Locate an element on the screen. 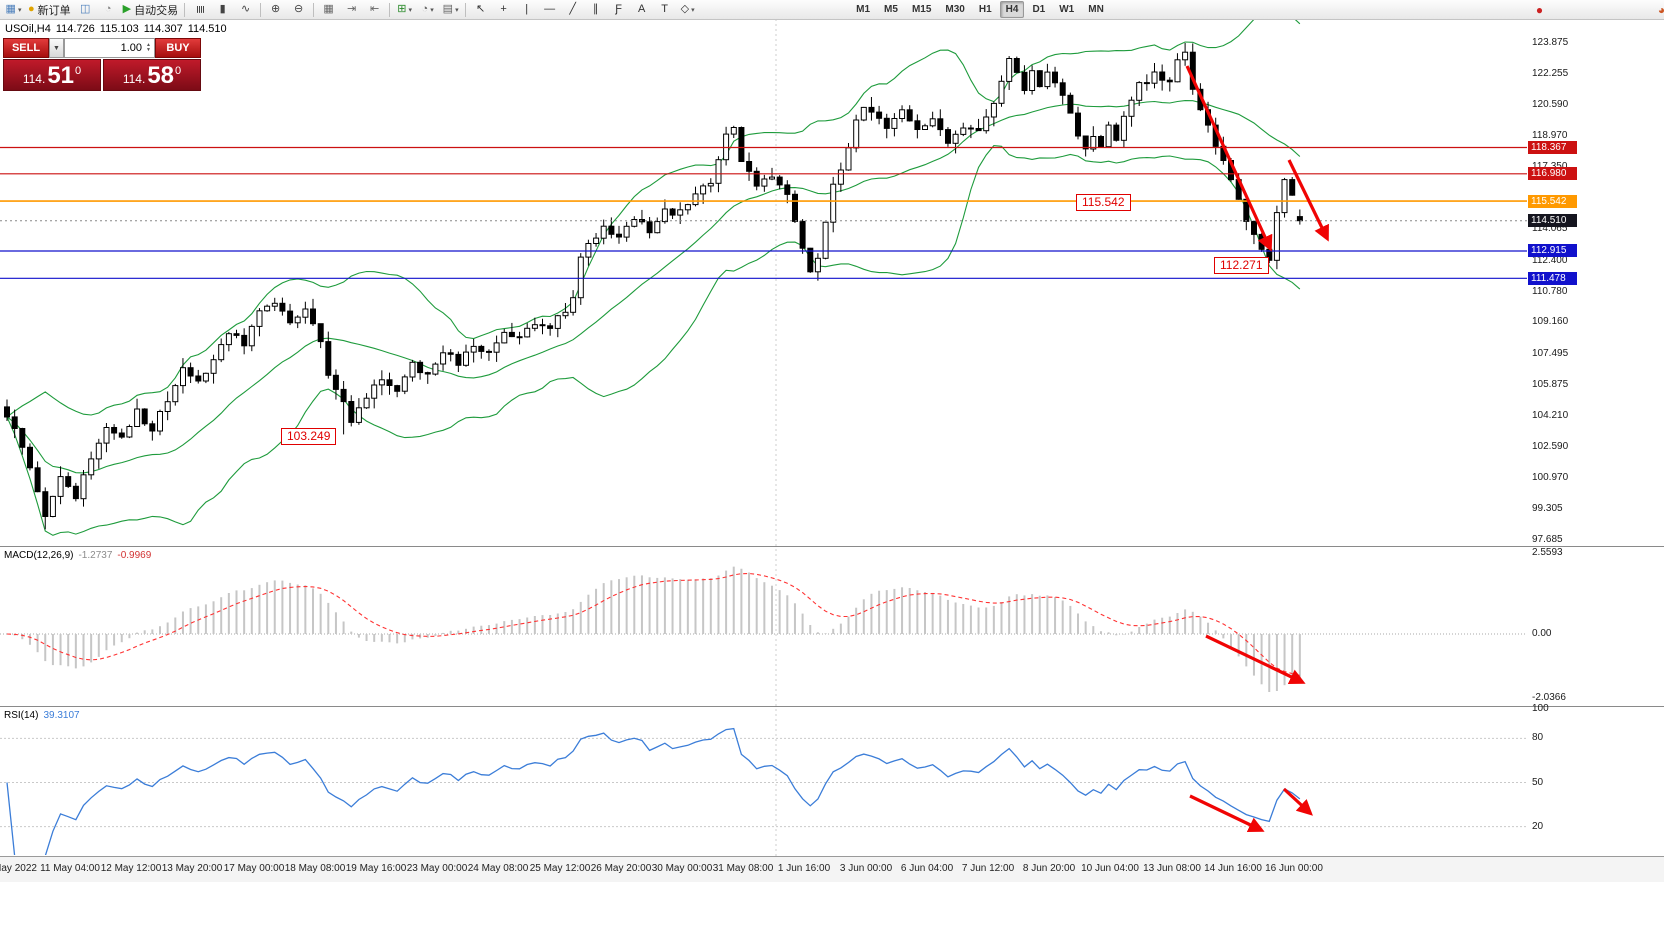 The width and height of the screenshot is (1664, 936). autotrading-button: ▶ 自动交易 is located at coordinates (150, 9).